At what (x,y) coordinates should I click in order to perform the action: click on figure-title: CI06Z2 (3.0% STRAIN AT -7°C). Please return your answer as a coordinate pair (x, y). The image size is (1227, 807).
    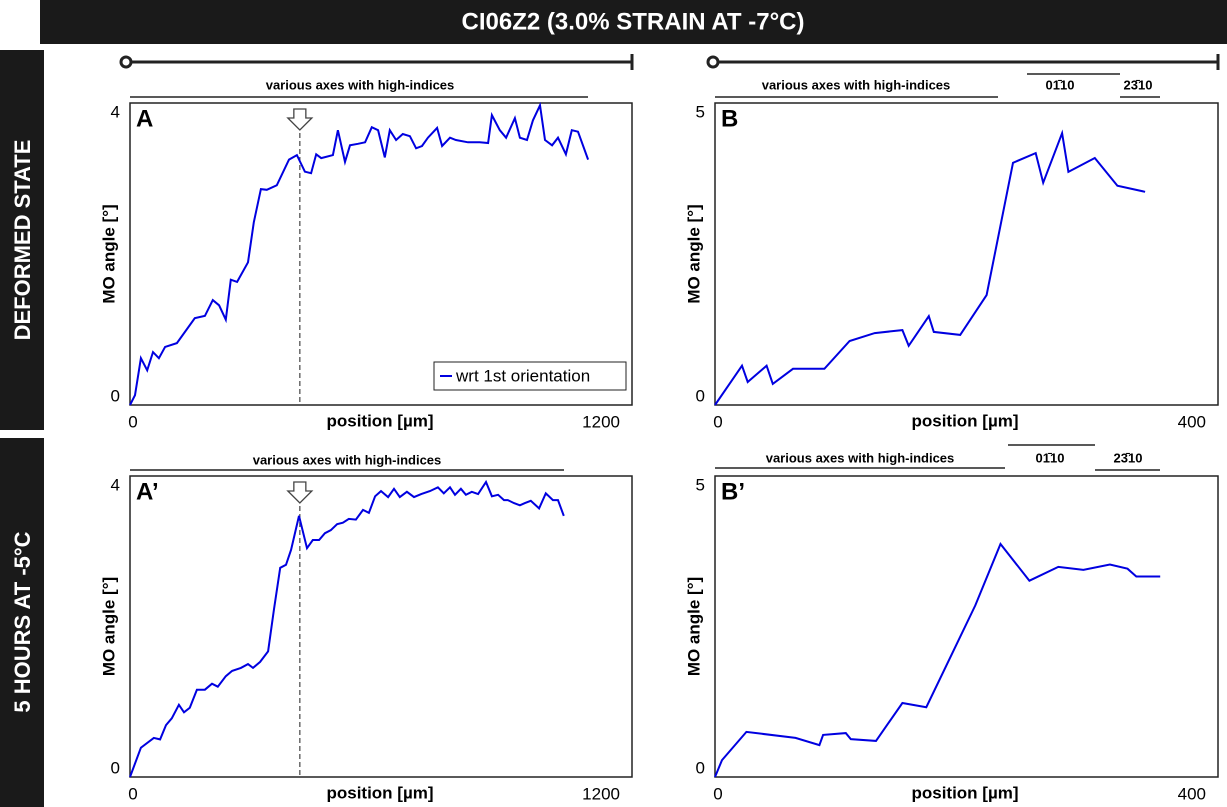
    Looking at the image, I should click on (633, 21).